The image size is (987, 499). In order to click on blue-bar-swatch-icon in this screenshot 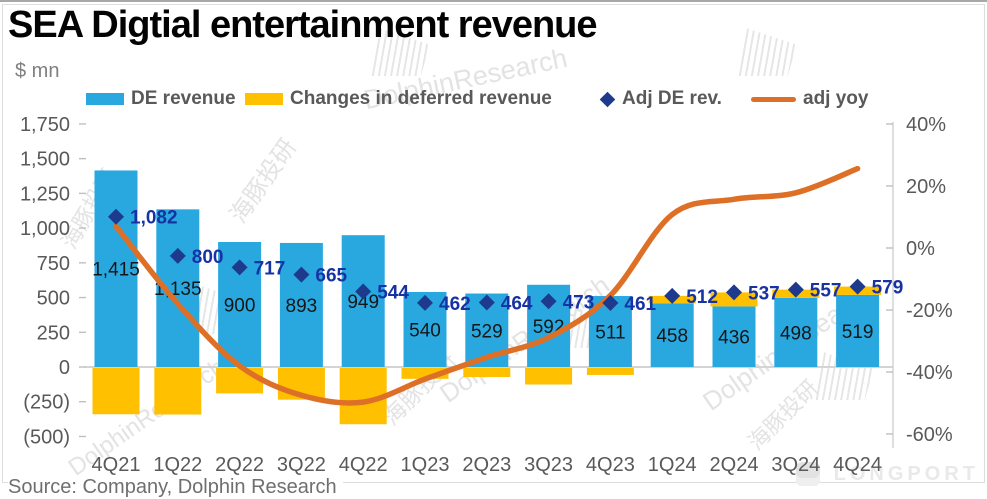, I will do `click(105, 99)`.